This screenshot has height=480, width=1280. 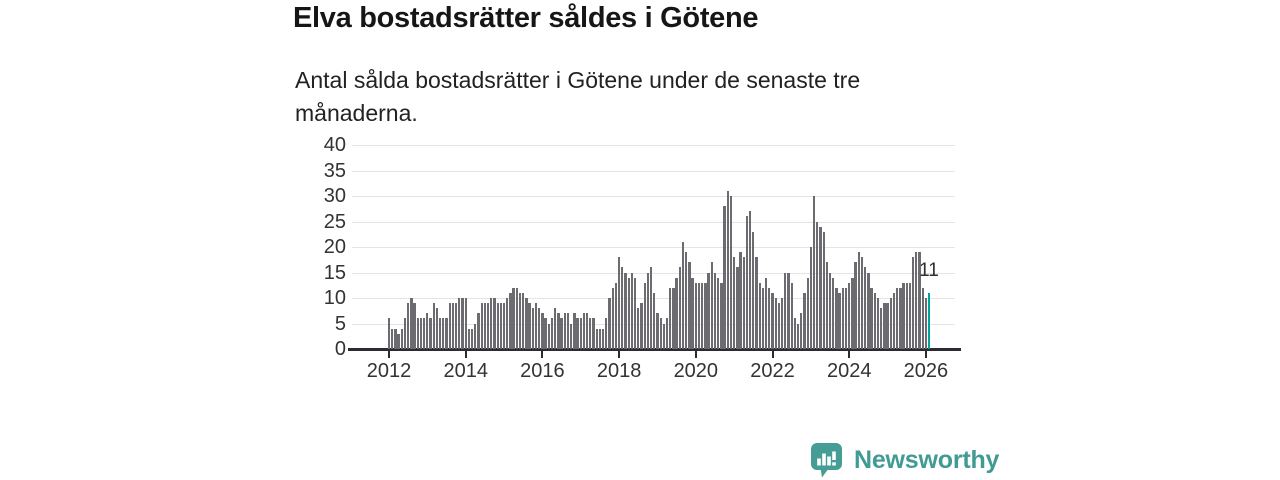 What do you see at coordinates (772, 371) in the screenshot?
I see `x-axis-label: 2022` at bounding box center [772, 371].